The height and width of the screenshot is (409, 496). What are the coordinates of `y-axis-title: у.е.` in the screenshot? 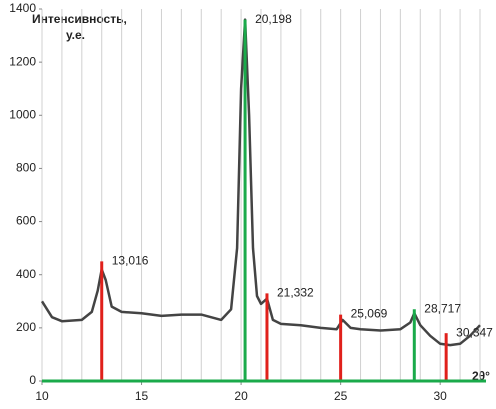 It's located at (75, 35).